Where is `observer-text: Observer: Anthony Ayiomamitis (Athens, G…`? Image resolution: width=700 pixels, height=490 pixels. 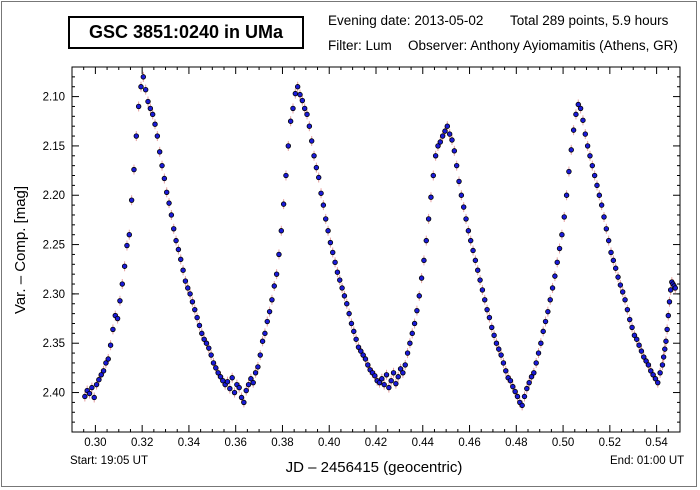 observer-text: Observer: Anthony Ayiomamitis (Athens, G… is located at coordinates (543, 45).